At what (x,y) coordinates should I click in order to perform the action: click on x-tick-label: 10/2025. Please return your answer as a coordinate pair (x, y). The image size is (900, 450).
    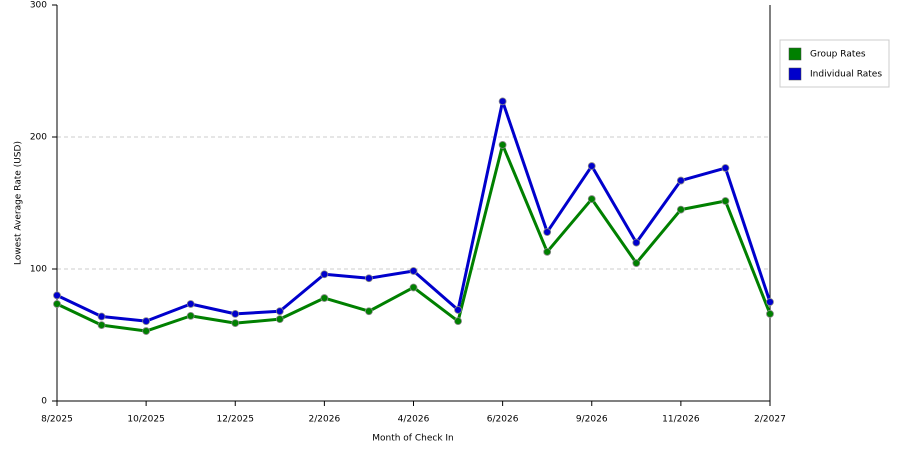
    Looking at the image, I should click on (145, 420).